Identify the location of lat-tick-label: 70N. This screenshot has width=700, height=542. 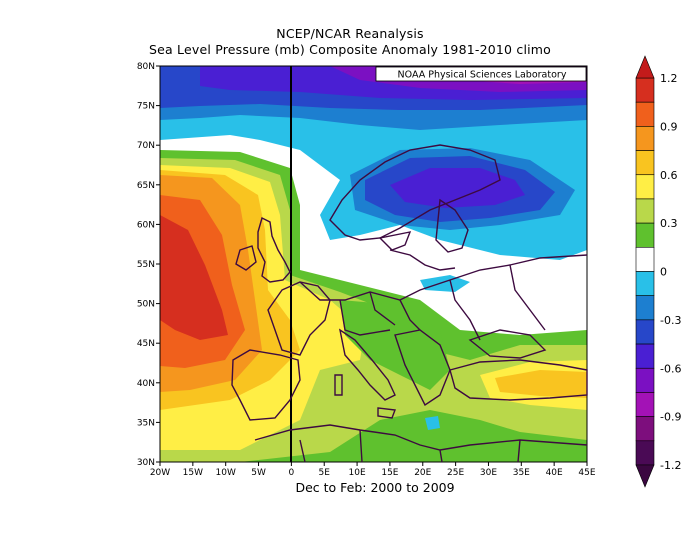
(146, 146).